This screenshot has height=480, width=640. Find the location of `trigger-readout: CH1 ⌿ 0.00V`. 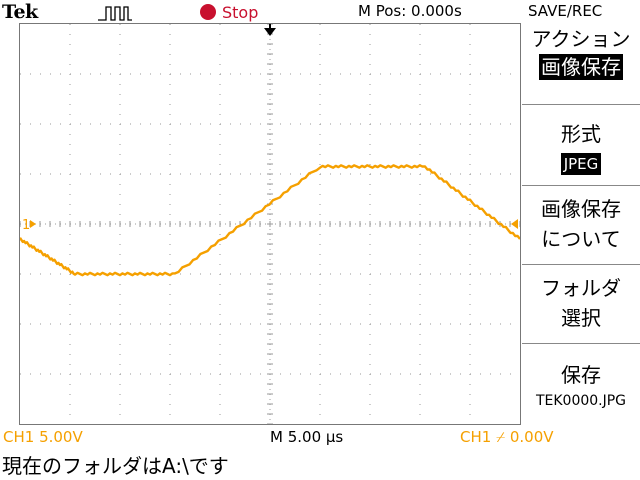

trigger-readout: CH1 ⌿ 0.00V is located at coordinates (507, 437).